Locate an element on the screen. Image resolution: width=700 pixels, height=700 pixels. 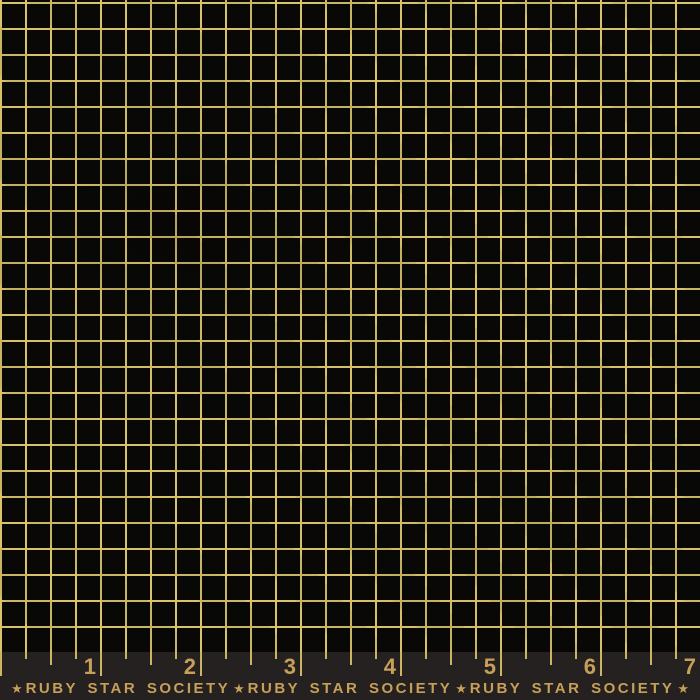
ruler-number: 6 is located at coordinates (589, 666).